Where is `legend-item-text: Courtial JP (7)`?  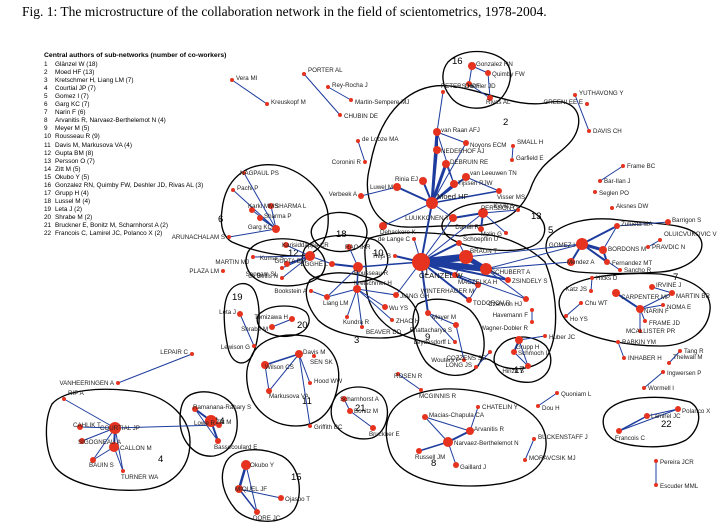
legend-item-text: Courtial JP (7) is located at coordinates (75, 89).